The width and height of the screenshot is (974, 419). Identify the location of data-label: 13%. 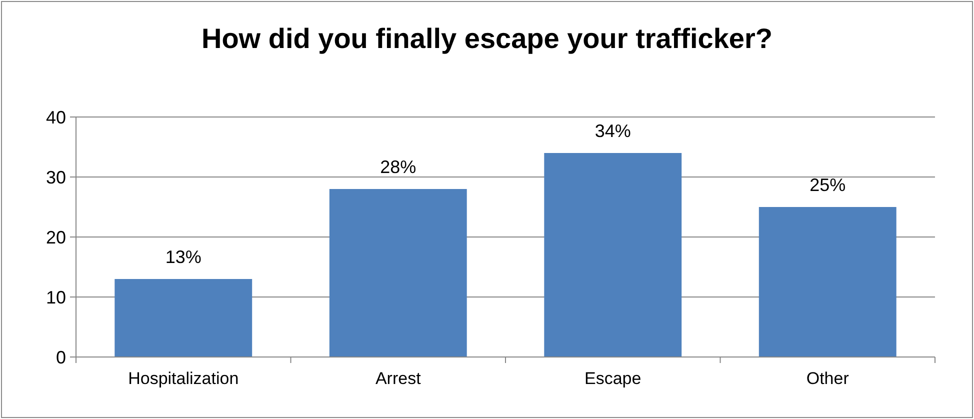
(183, 257).